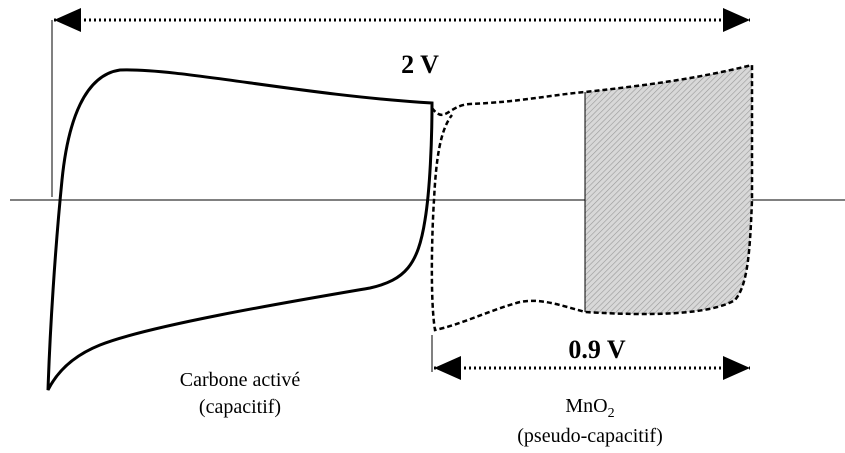  What do you see at coordinates (240, 407) in the screenshot?
I see `carbon-type: (capacitif)` at bounding box center [240, 407].